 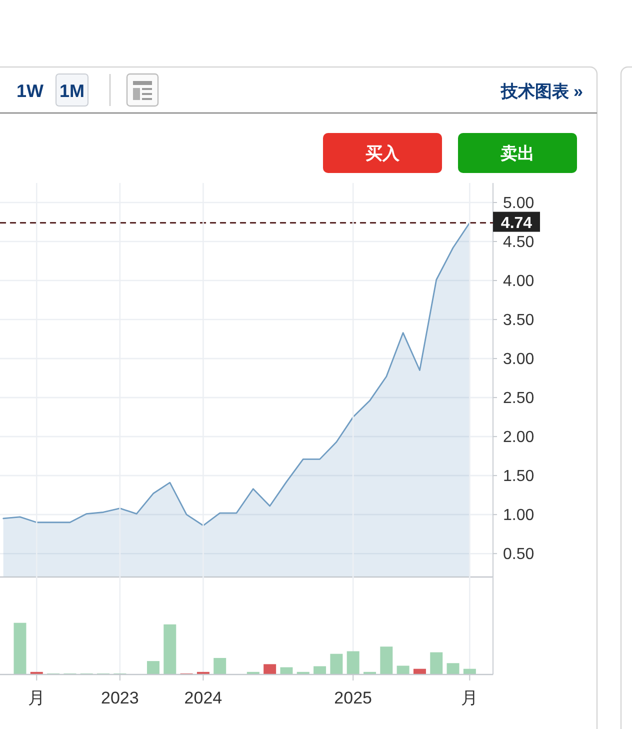 I want to click on y-tick-label: 2.00, so click(x=518, y=437).